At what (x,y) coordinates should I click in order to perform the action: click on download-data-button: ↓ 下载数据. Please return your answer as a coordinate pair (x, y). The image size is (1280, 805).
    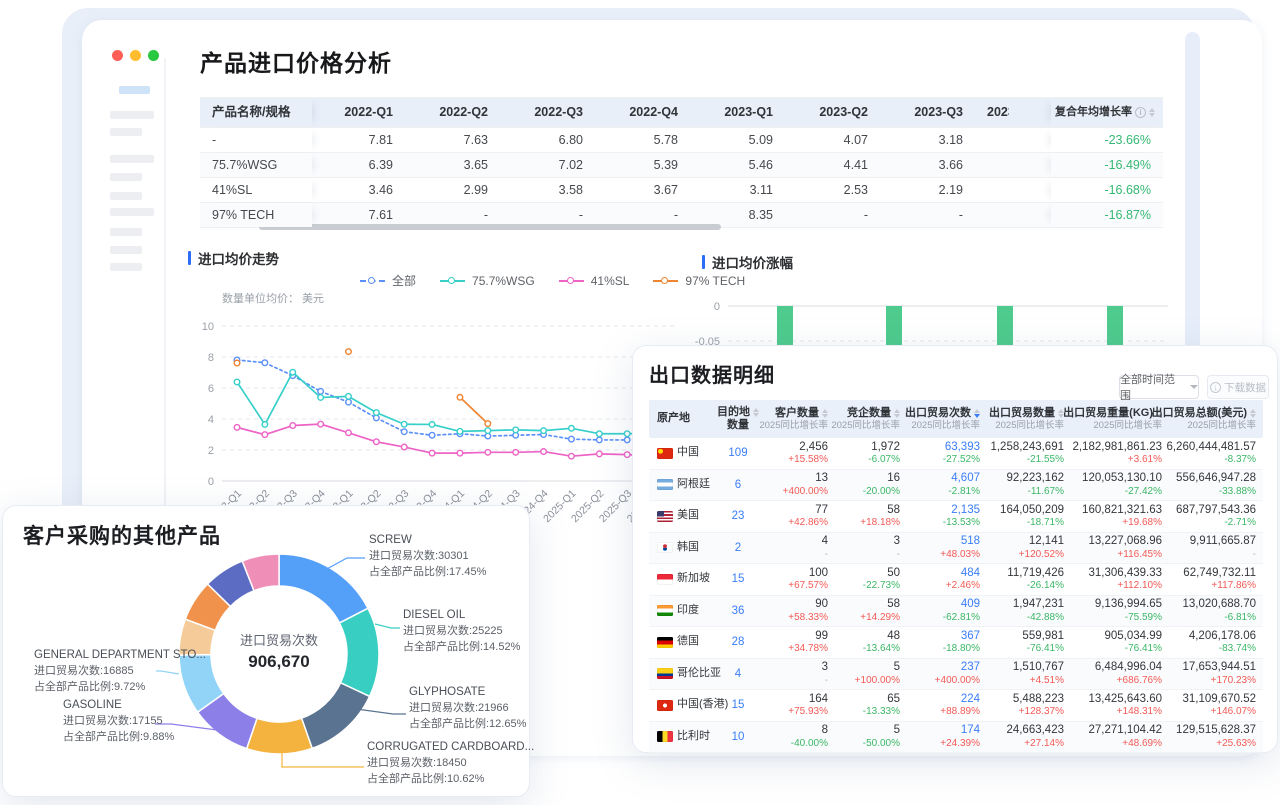
    Looking at the image, I should click on (1238, 387).